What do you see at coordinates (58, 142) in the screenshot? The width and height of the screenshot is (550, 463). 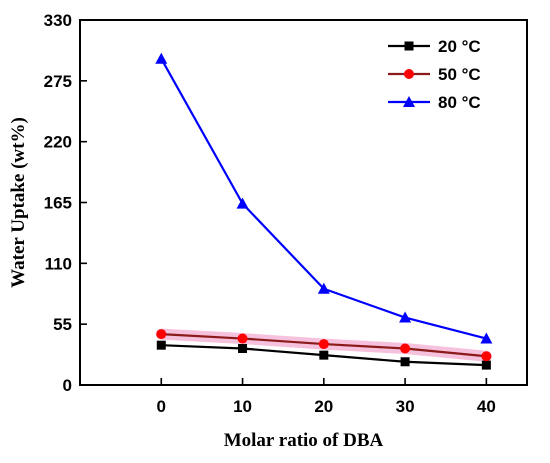 I see `y-tick-label: 220` at bounding box center [58, 142].